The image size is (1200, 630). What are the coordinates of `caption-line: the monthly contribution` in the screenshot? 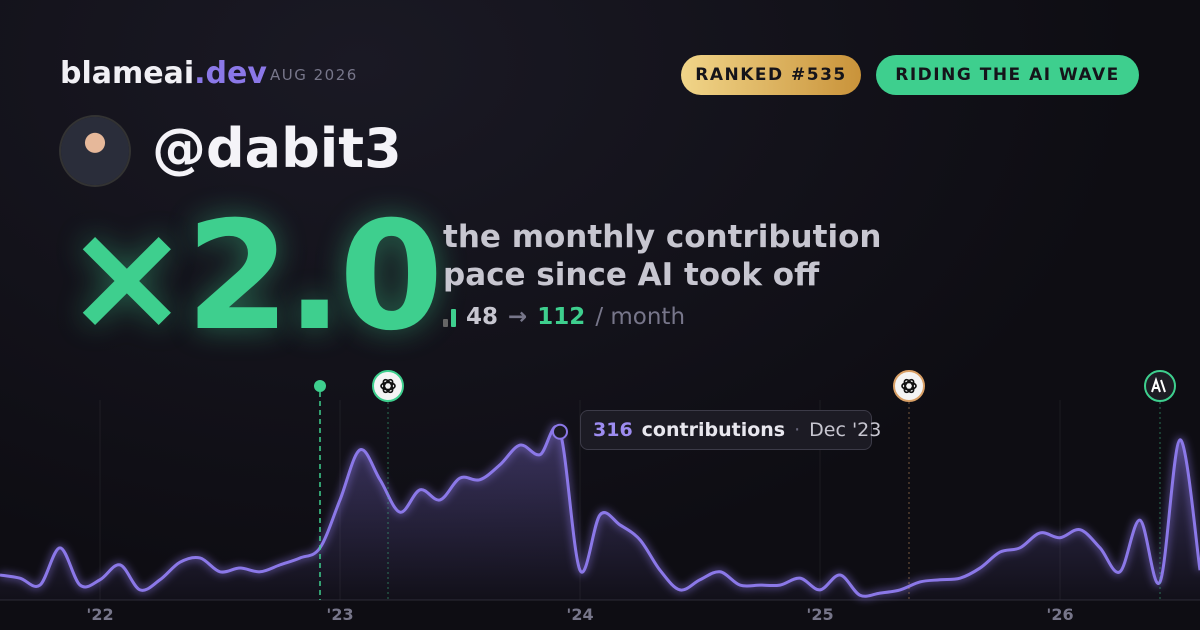 It's located at (662, 237).